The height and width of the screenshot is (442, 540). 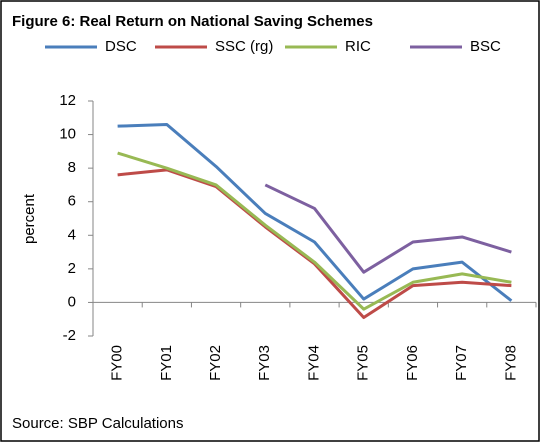 What do you see at coordinates (244, 46) in the screenshot?
I see `legend-label: SSC (rg)` at bounding box center [244, 46].